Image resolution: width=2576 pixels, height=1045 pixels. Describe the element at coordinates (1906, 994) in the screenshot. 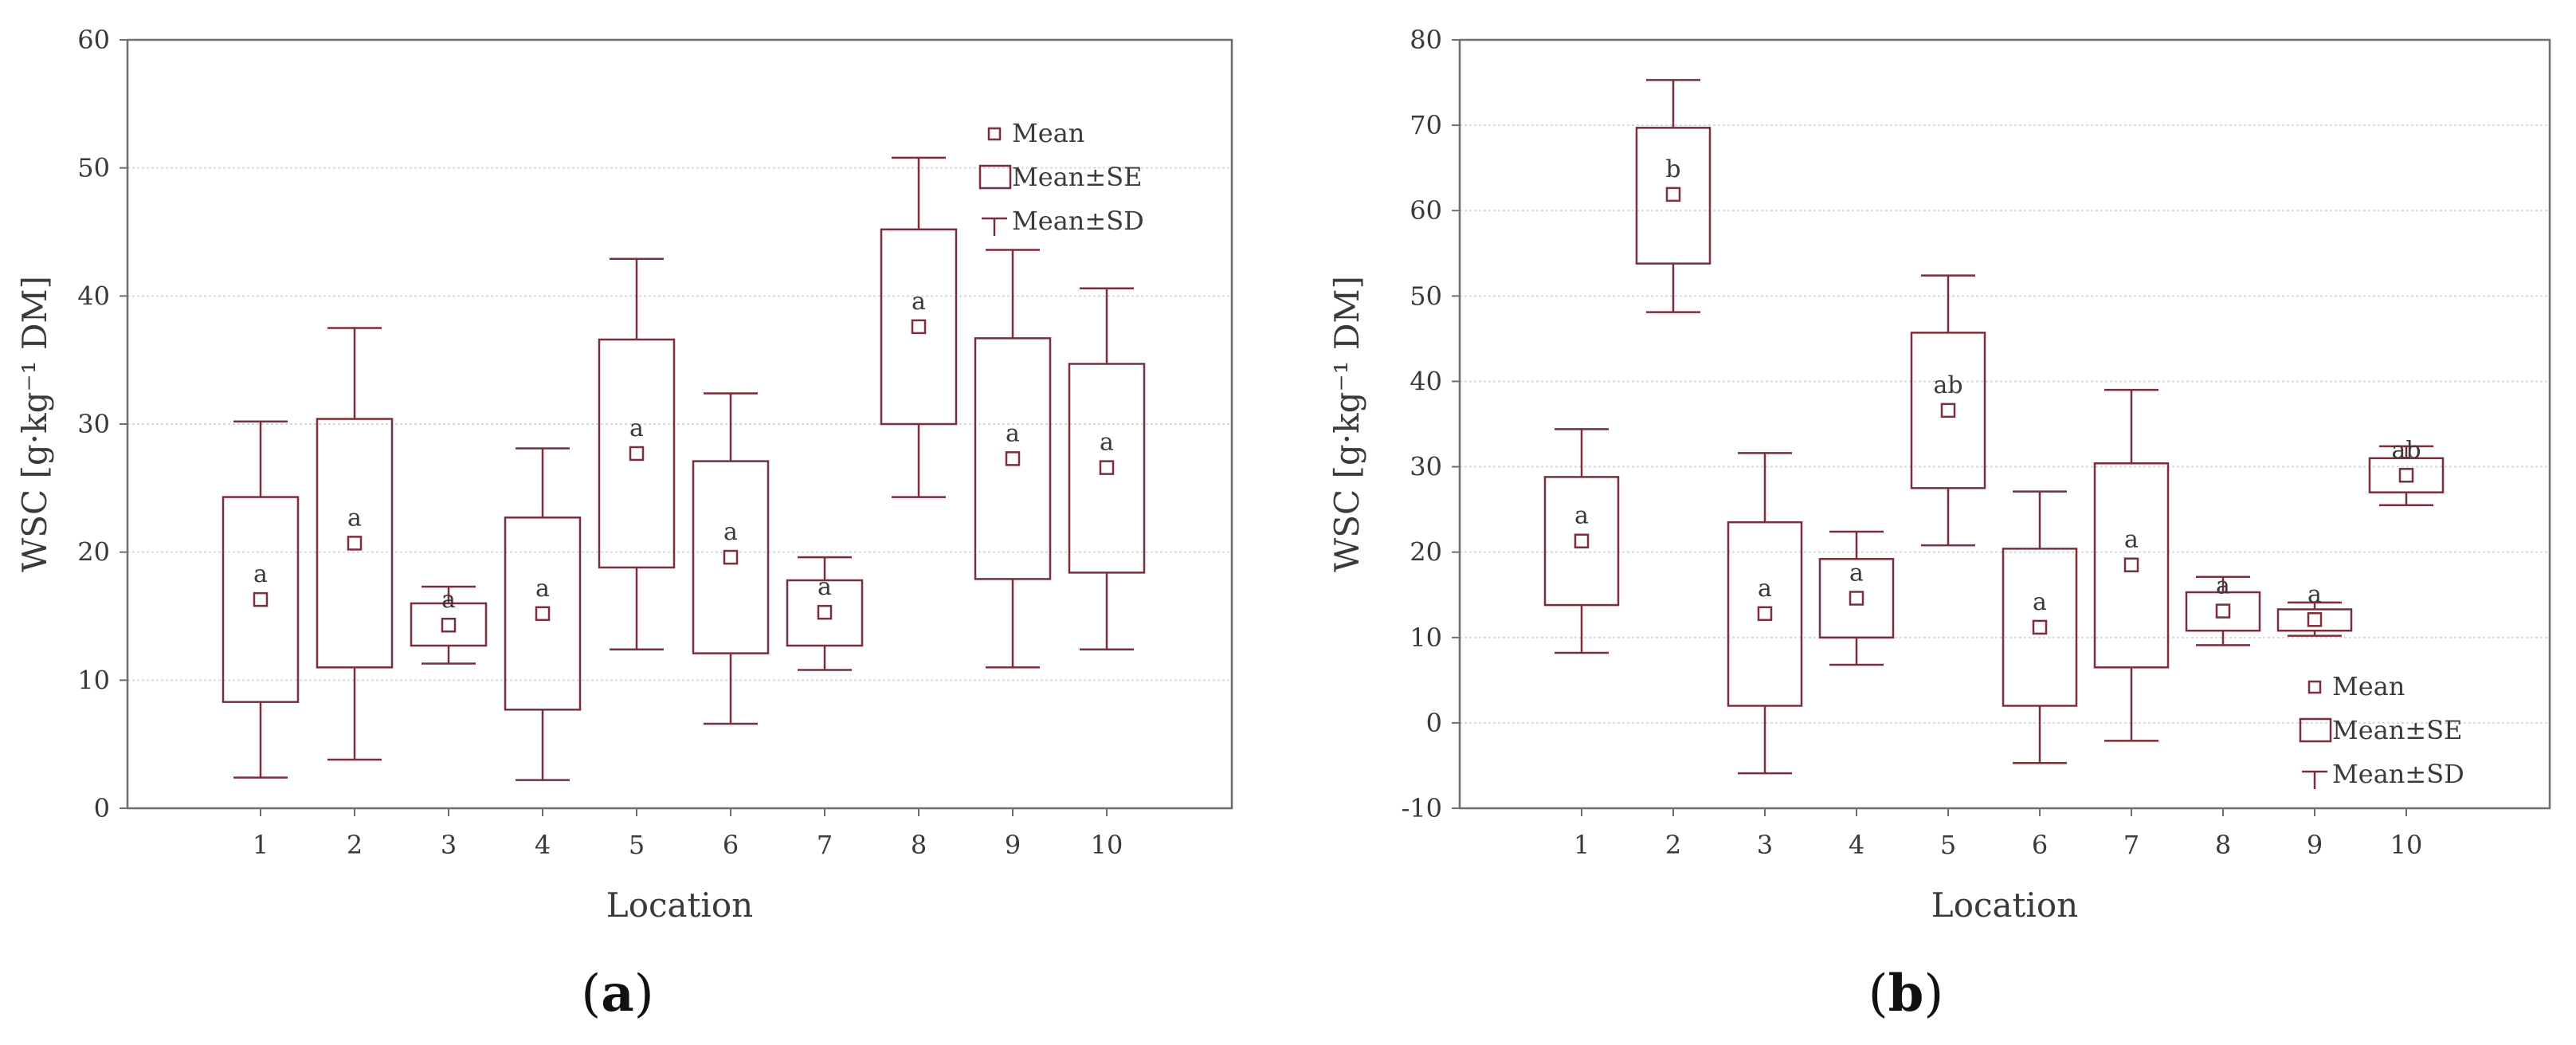

I see `panel-label: (b)` at that location.